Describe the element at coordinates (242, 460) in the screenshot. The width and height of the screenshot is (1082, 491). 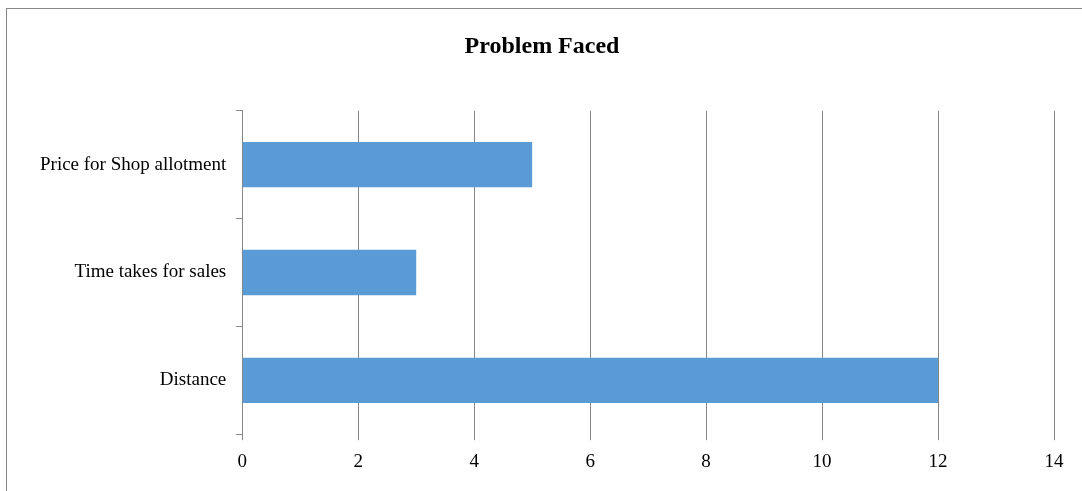
I see `x-tick-label: 0` at that location.